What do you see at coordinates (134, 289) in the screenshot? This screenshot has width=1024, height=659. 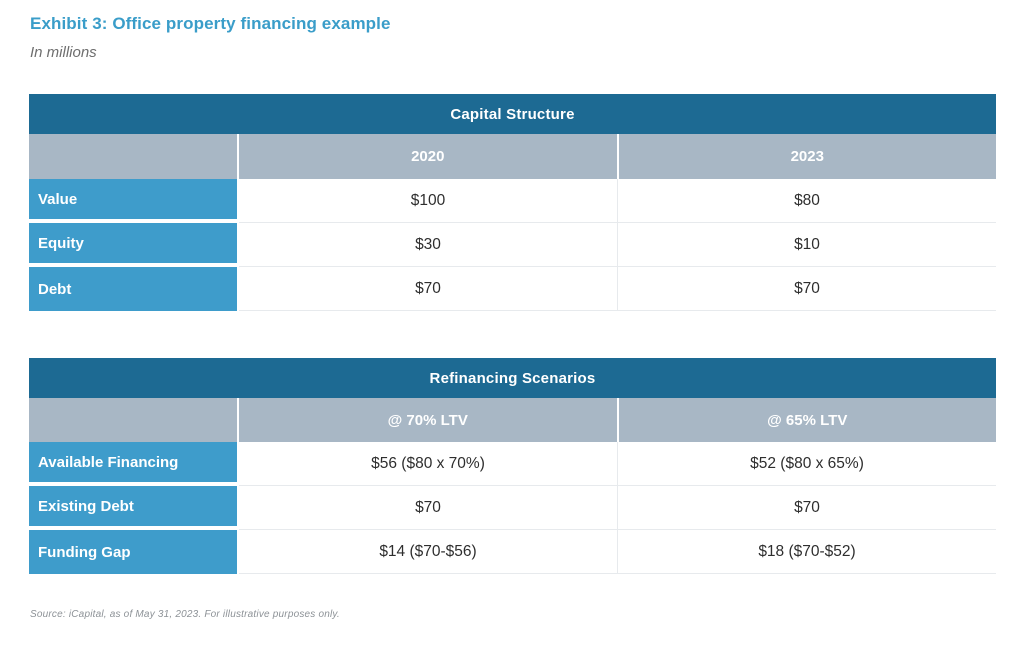 I see `row-label: Debt` at bounding box center [134, 289].